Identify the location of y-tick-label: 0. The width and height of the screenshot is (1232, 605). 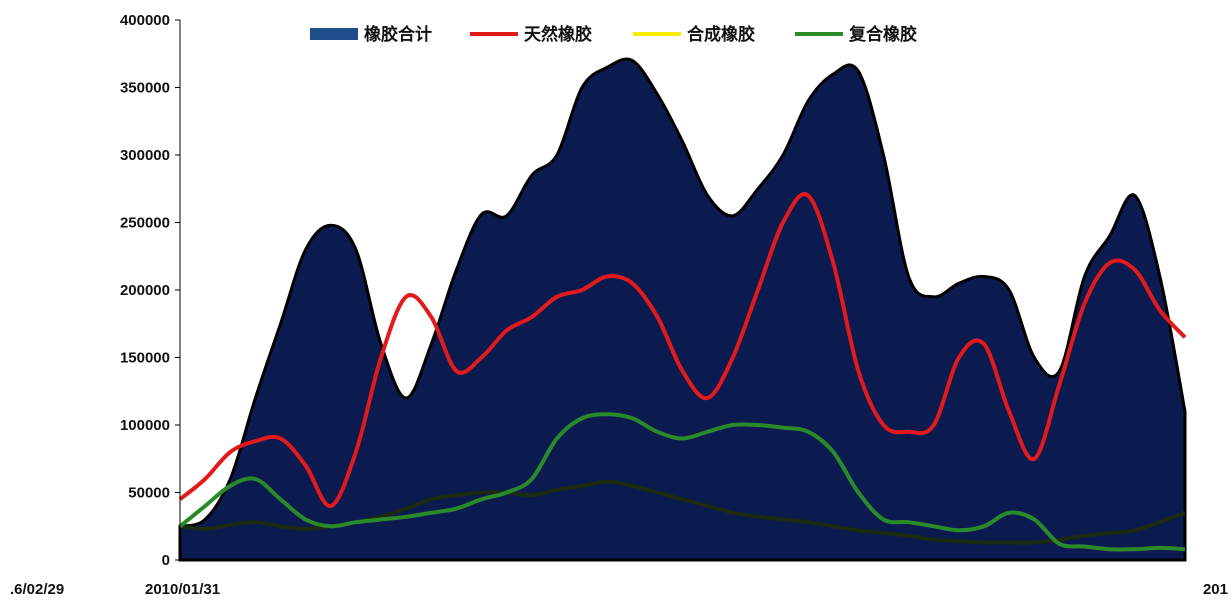
(166, 560).